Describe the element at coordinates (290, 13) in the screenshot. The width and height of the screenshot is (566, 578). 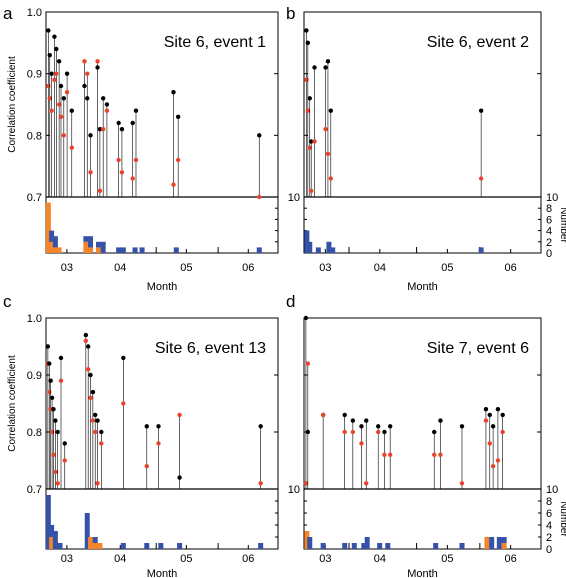
I see `panel-letter: b` at that location.